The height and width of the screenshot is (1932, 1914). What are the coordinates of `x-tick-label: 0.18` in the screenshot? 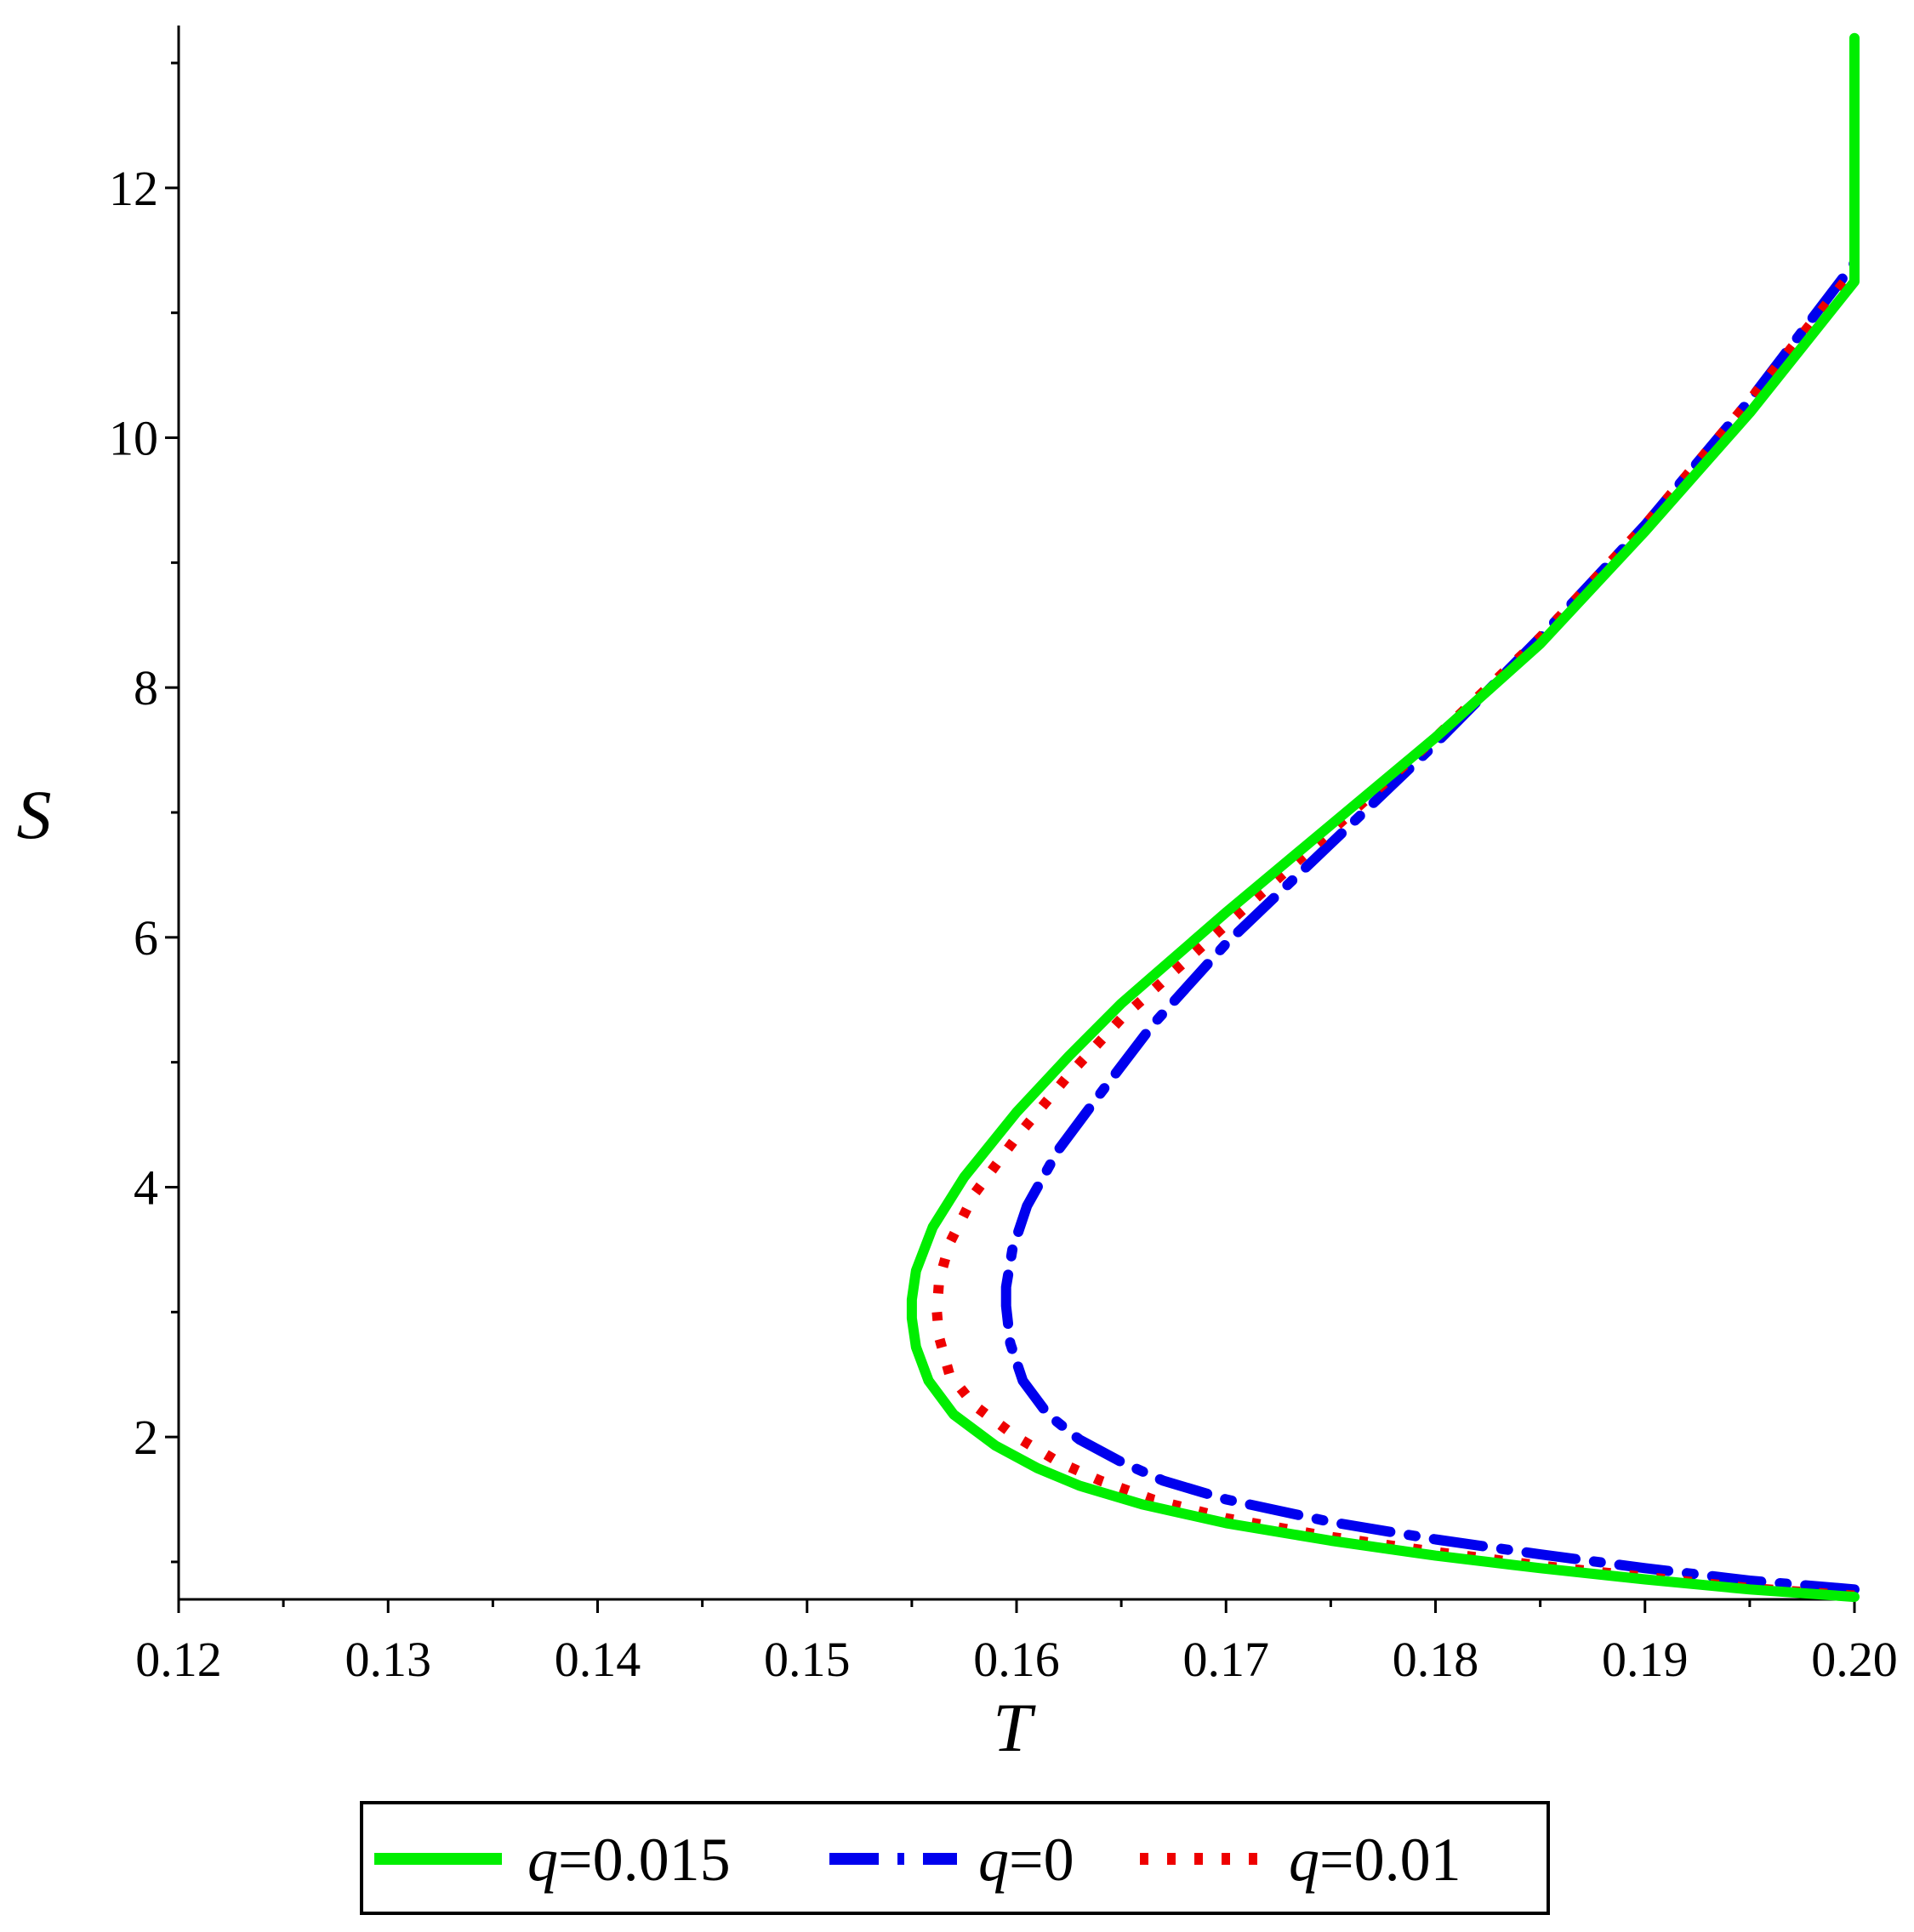 It's located at (1436, 1660).